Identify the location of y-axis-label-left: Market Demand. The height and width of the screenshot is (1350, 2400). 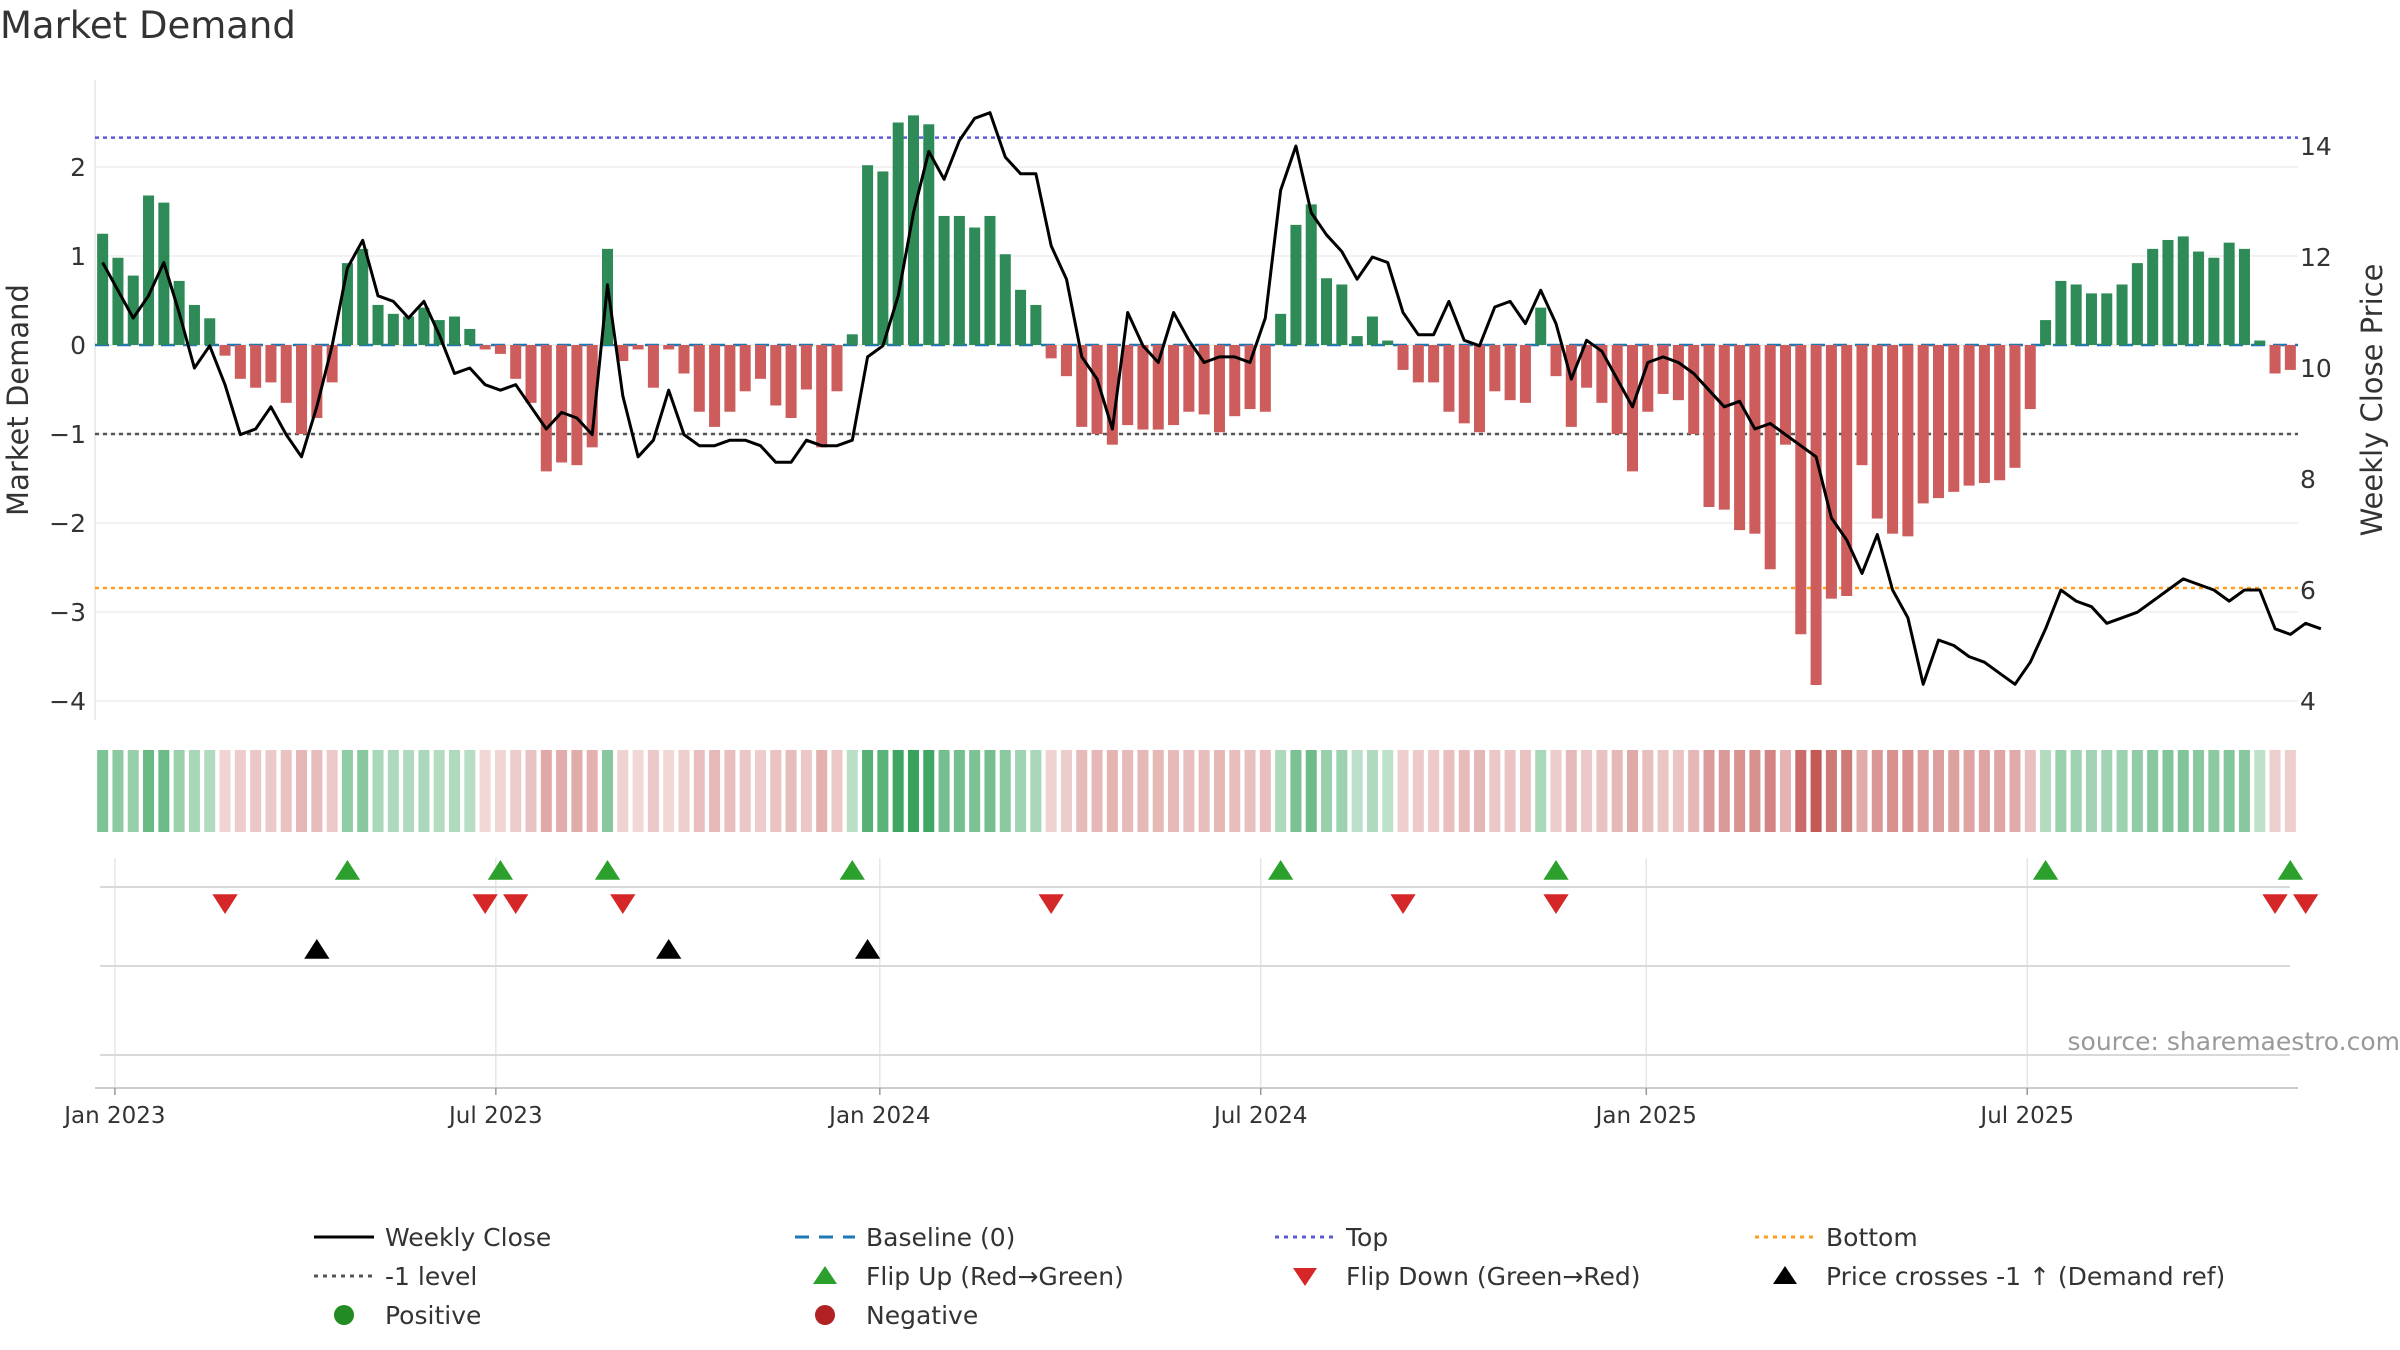
(18, 400).